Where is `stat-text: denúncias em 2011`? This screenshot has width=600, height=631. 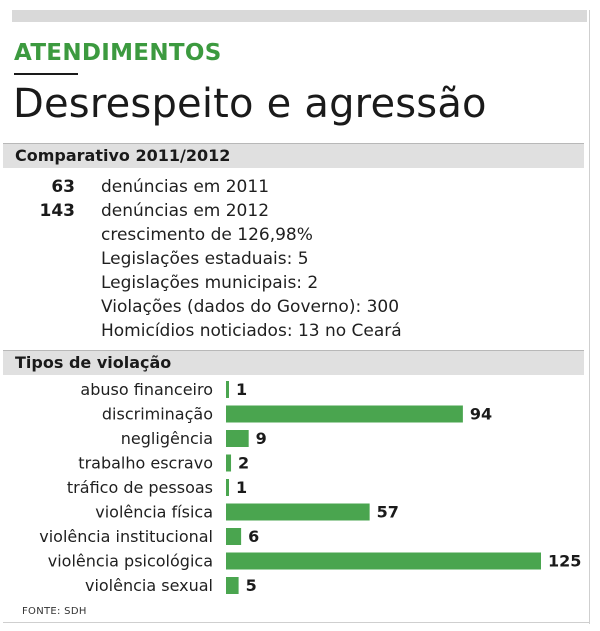 stat-text: denúncias em 2011 is located at coordinates (185, 187).